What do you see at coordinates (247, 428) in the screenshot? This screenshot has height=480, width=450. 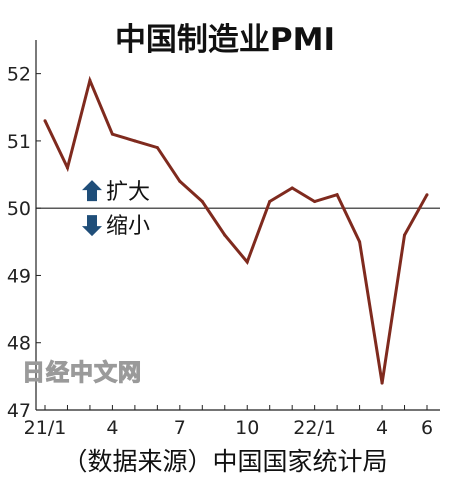 I see `x-tick-label-9: 10` at bounding box center [247, 428].